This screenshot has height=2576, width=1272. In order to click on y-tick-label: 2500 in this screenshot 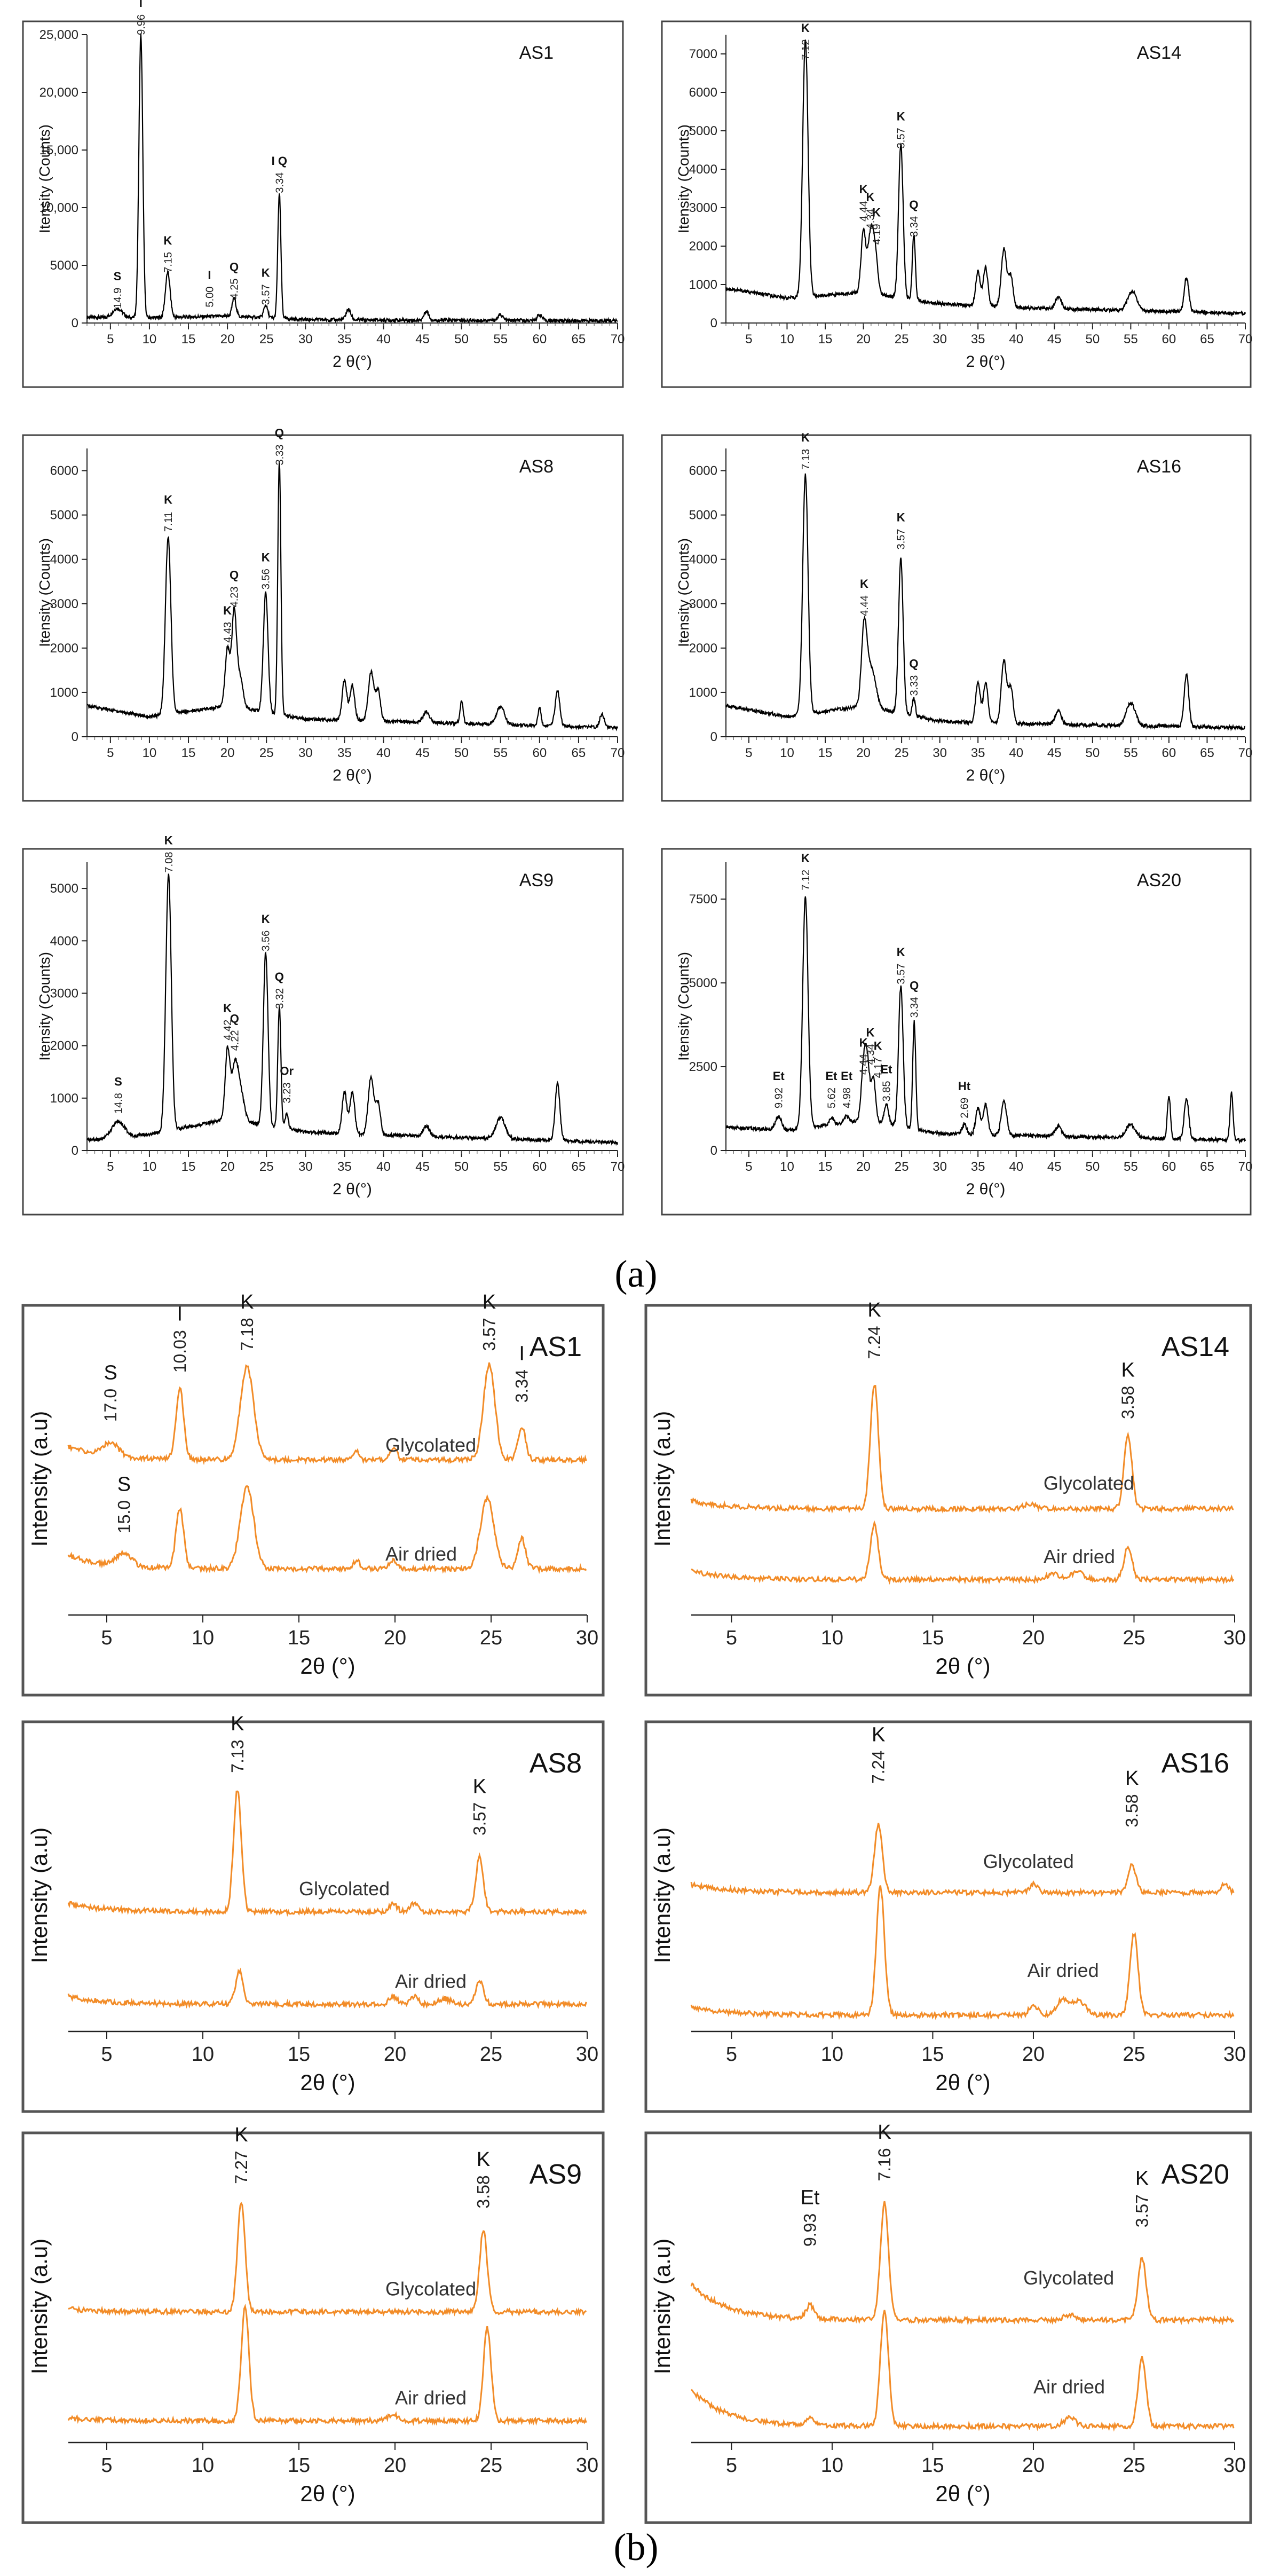, I will do `click(703, 1067)`.